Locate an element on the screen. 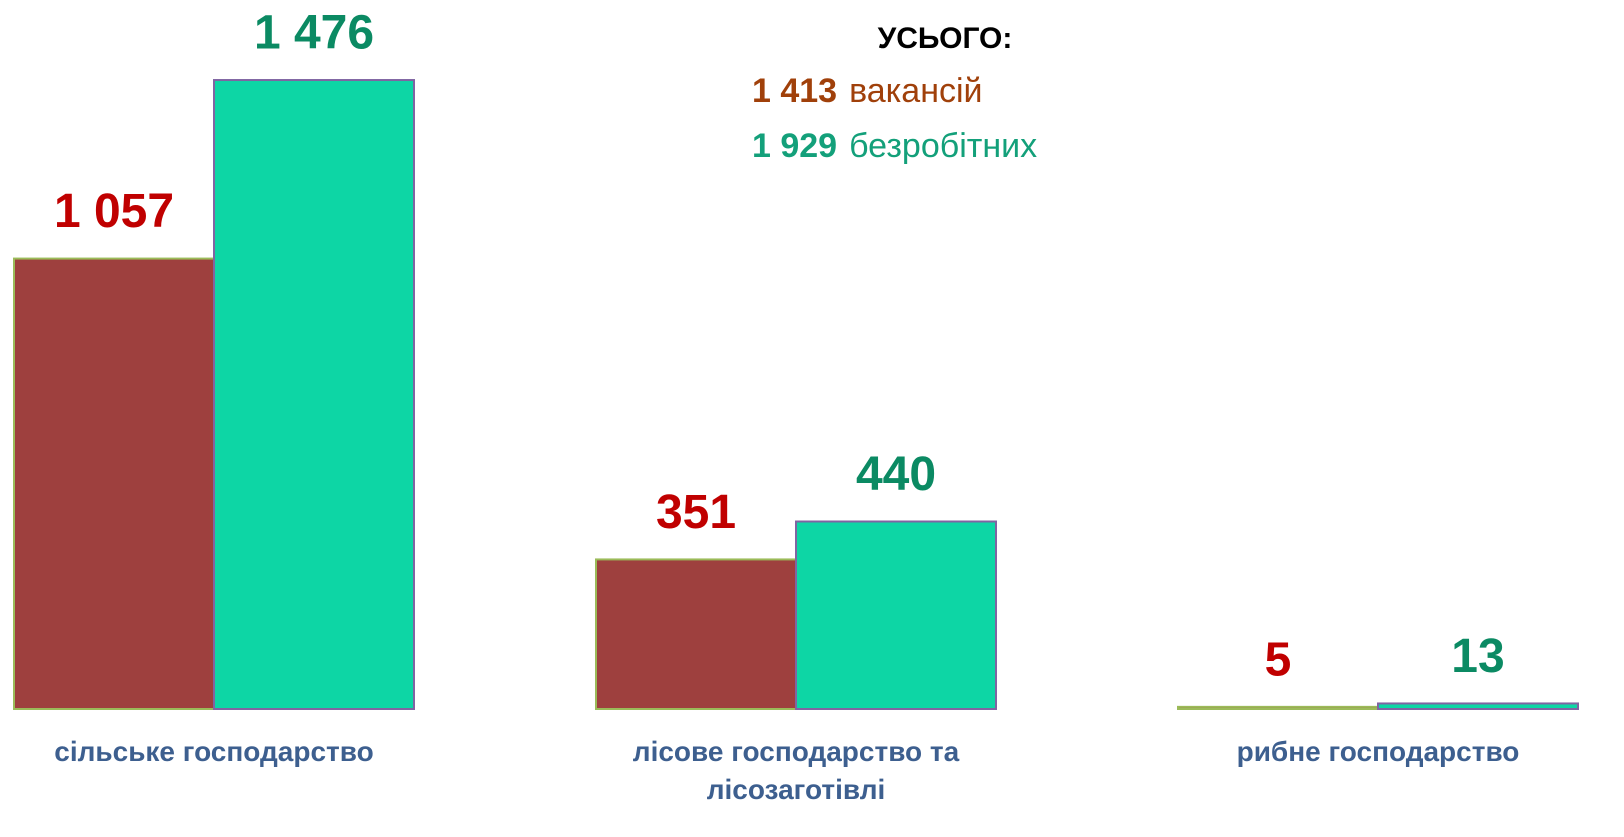 The width and height of the screenshot is (1624, 837). x-tick-label: сільське господарство is located at coordinates (214, 751).